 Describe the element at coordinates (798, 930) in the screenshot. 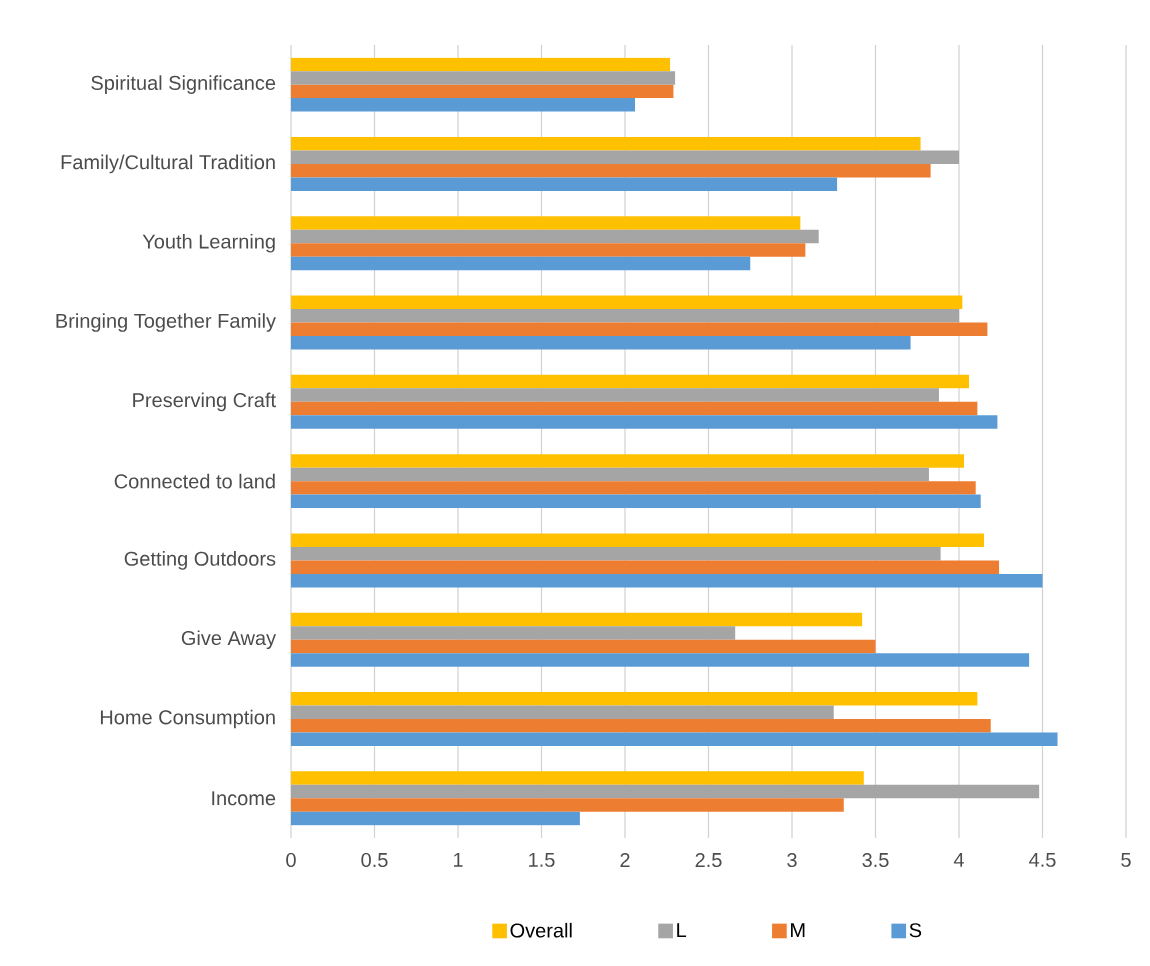

I see `legend-label: M` at that location.